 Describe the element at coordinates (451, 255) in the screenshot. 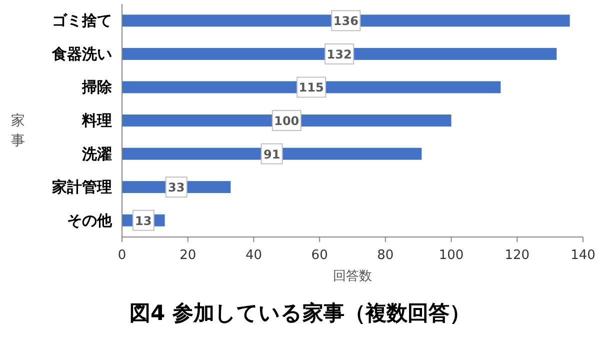

I see `x-tick-label: 100` at that location.